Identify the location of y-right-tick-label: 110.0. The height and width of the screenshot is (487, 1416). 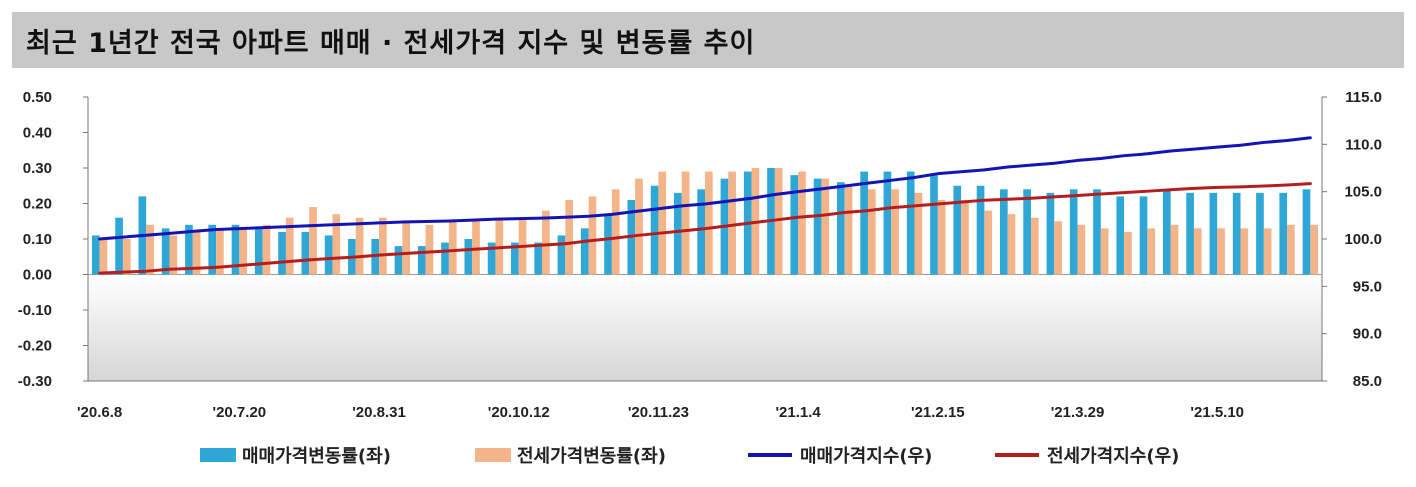
(1363, 144).